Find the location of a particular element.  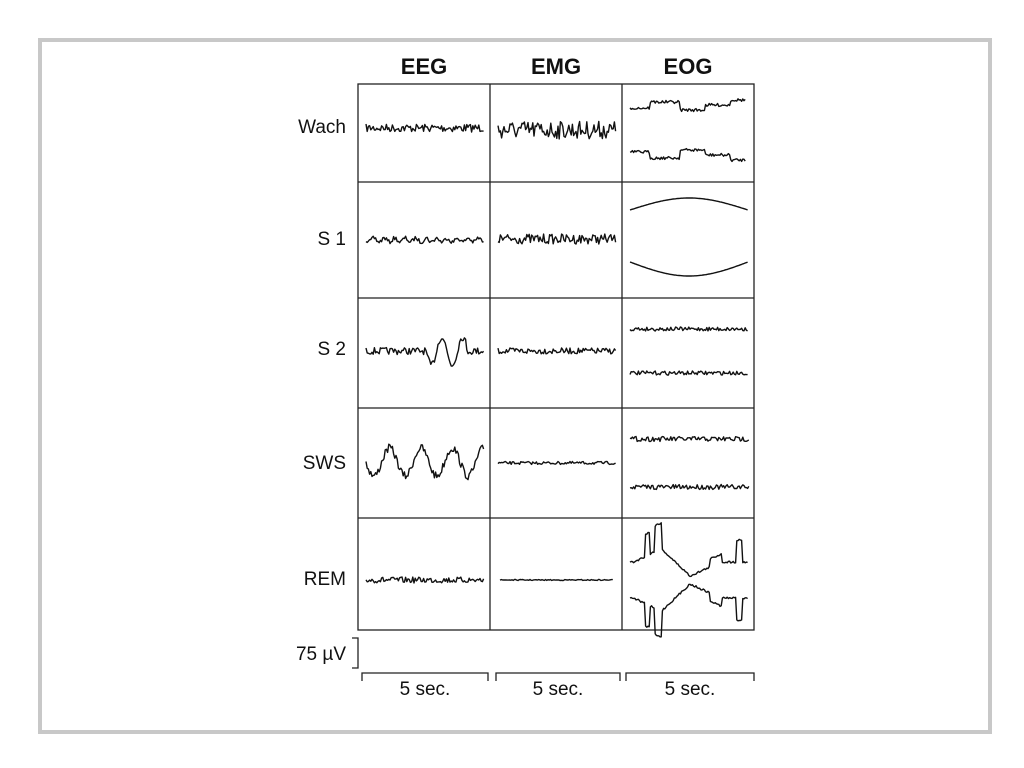

column-header: EEG is located at coordinates (424, 66).